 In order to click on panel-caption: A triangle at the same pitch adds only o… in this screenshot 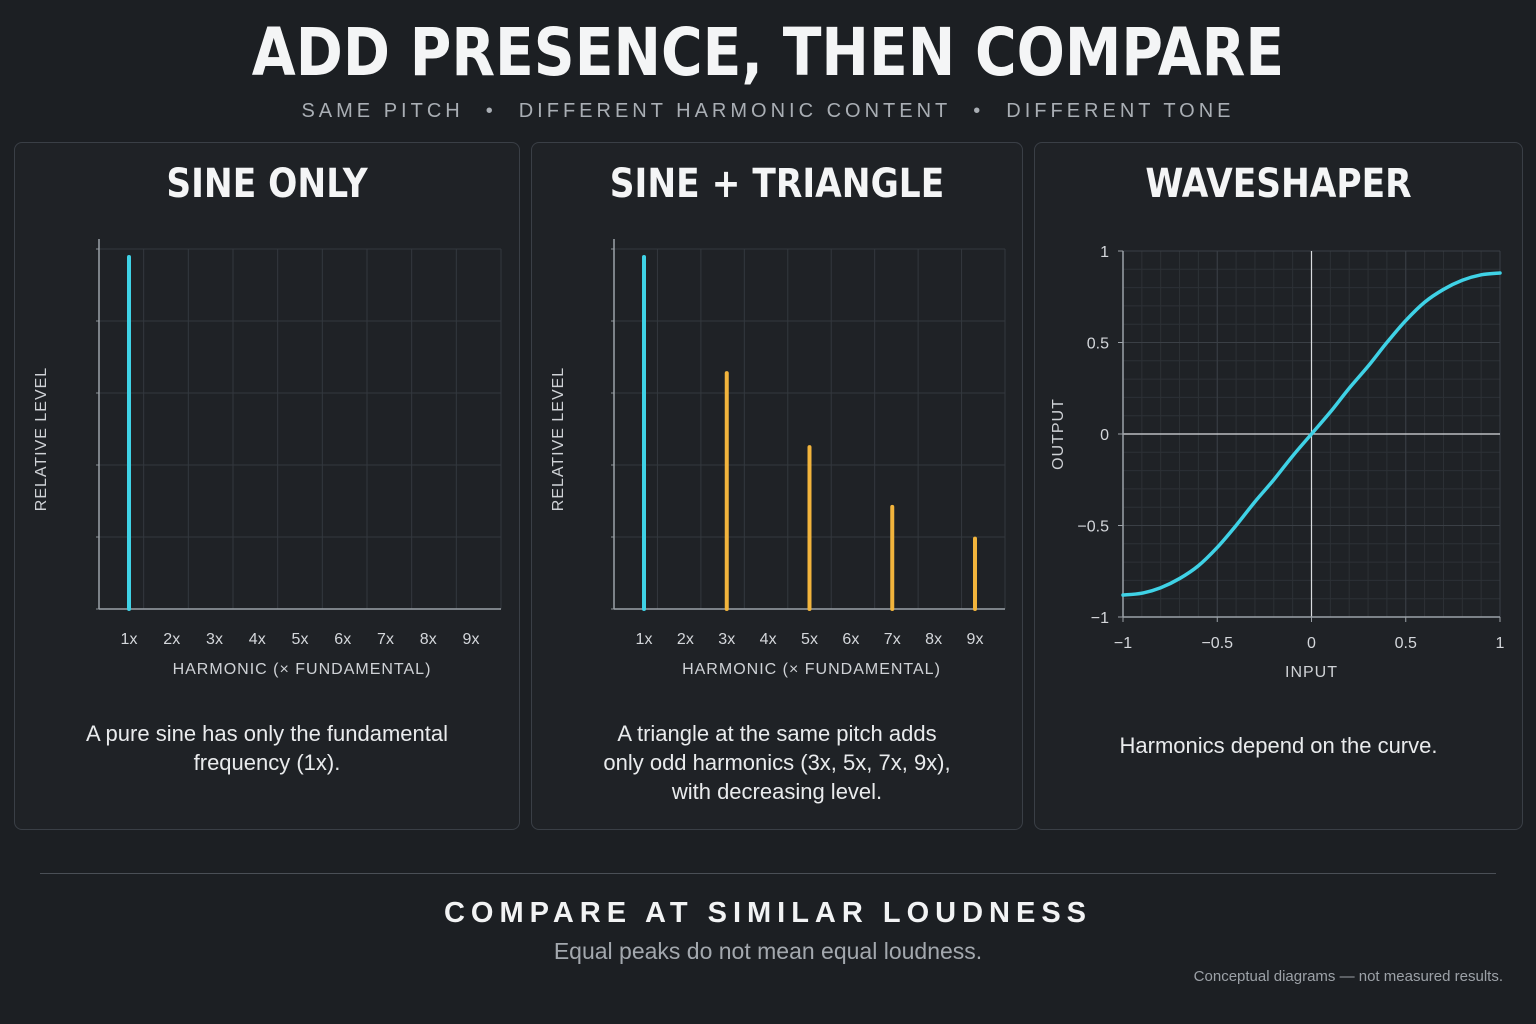, I will do `click(777, 762)`.